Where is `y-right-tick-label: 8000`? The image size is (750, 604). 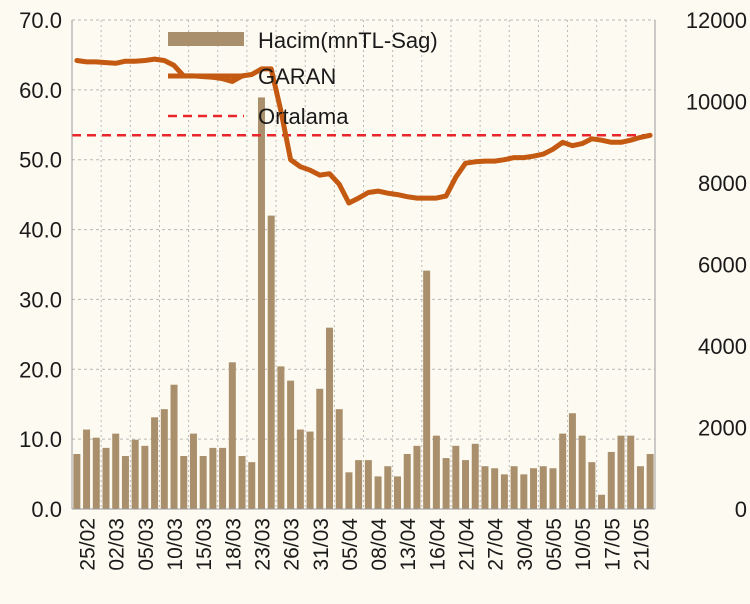 y-right-tick-label: 8000 is located at coordinates (722, 183).